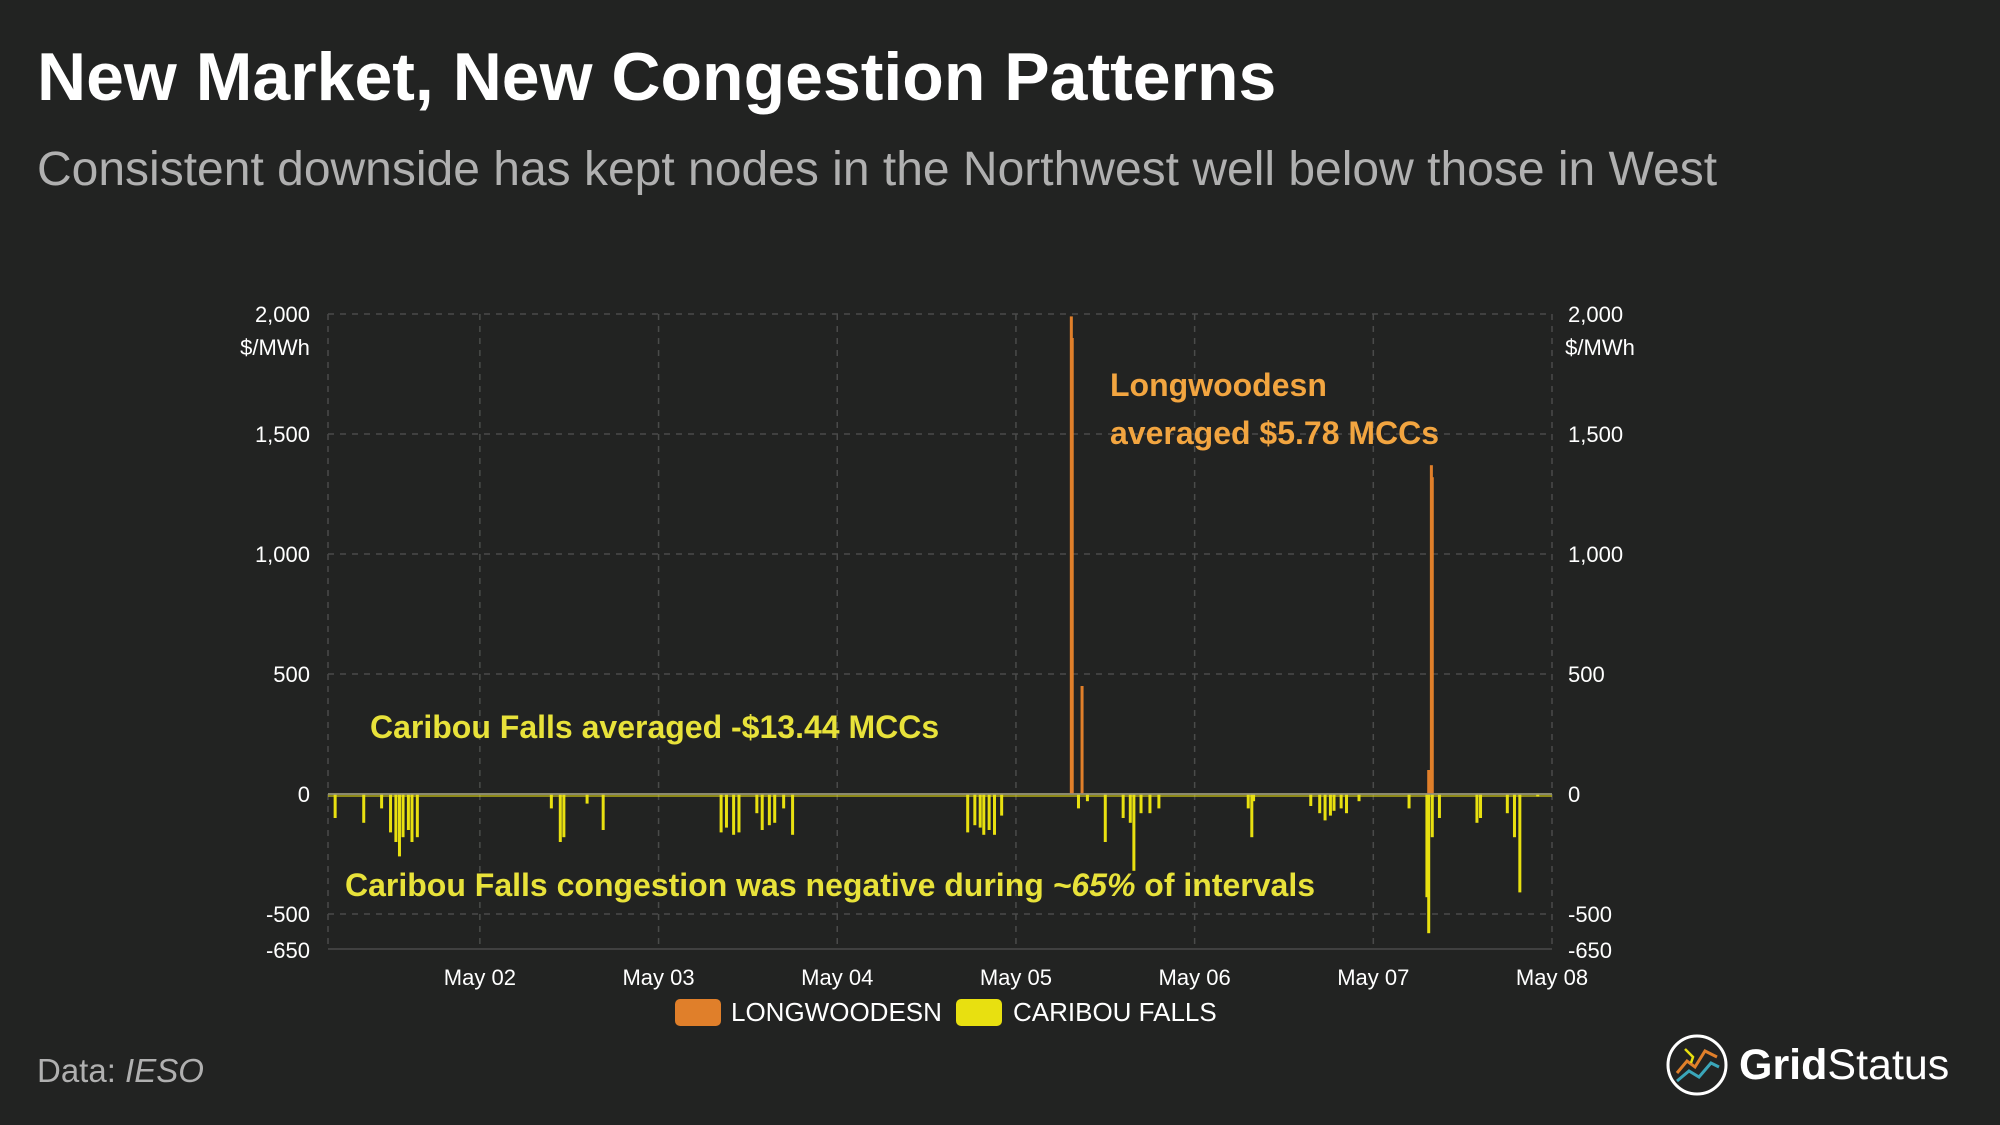 The image size is (2000, 1125). I want to click on y-tick-label-left: -650, so click(288, 950).